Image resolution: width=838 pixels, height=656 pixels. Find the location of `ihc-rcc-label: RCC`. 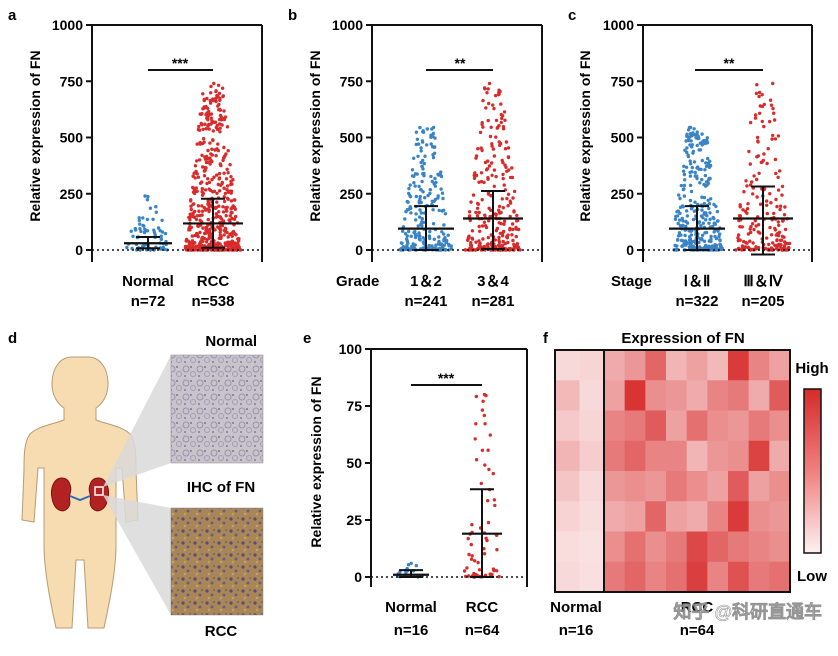

ihc-rcc-label: RCC is located at coordinates (221, 631).